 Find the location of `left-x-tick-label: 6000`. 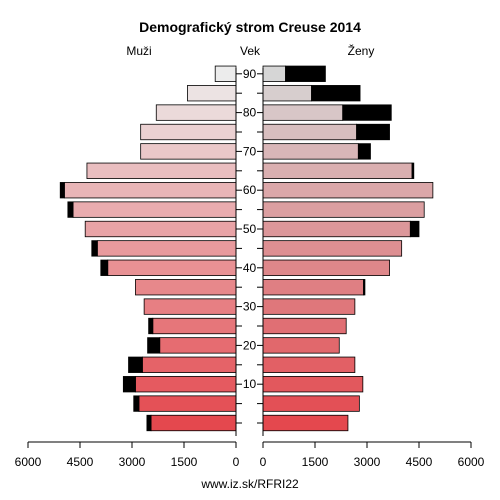

left-x-tick-label: 6000 is located at coordinates (28, 462).